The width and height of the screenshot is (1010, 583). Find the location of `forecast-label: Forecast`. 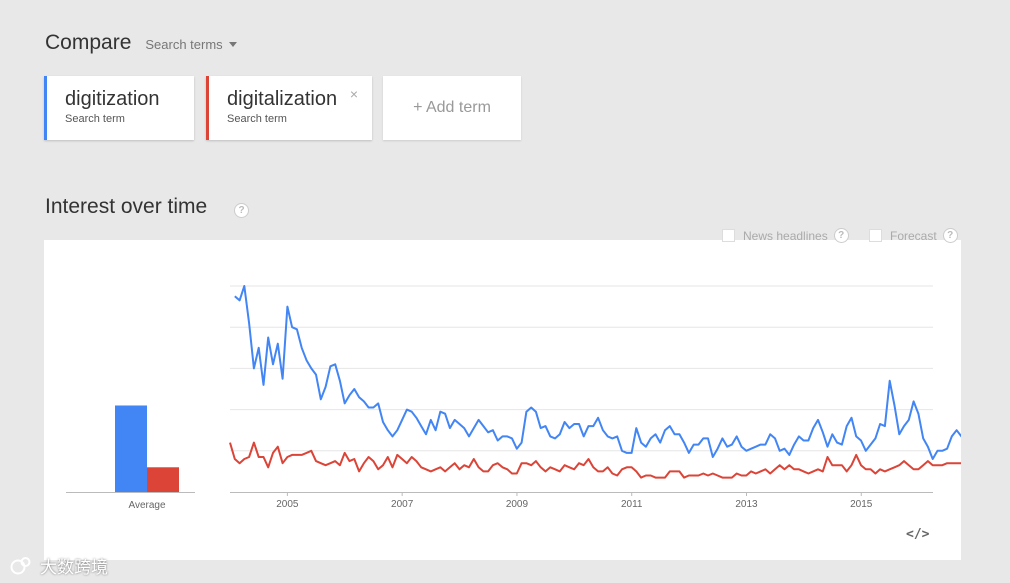

forecast-label: Forecast is located at coordinates (913, 235).